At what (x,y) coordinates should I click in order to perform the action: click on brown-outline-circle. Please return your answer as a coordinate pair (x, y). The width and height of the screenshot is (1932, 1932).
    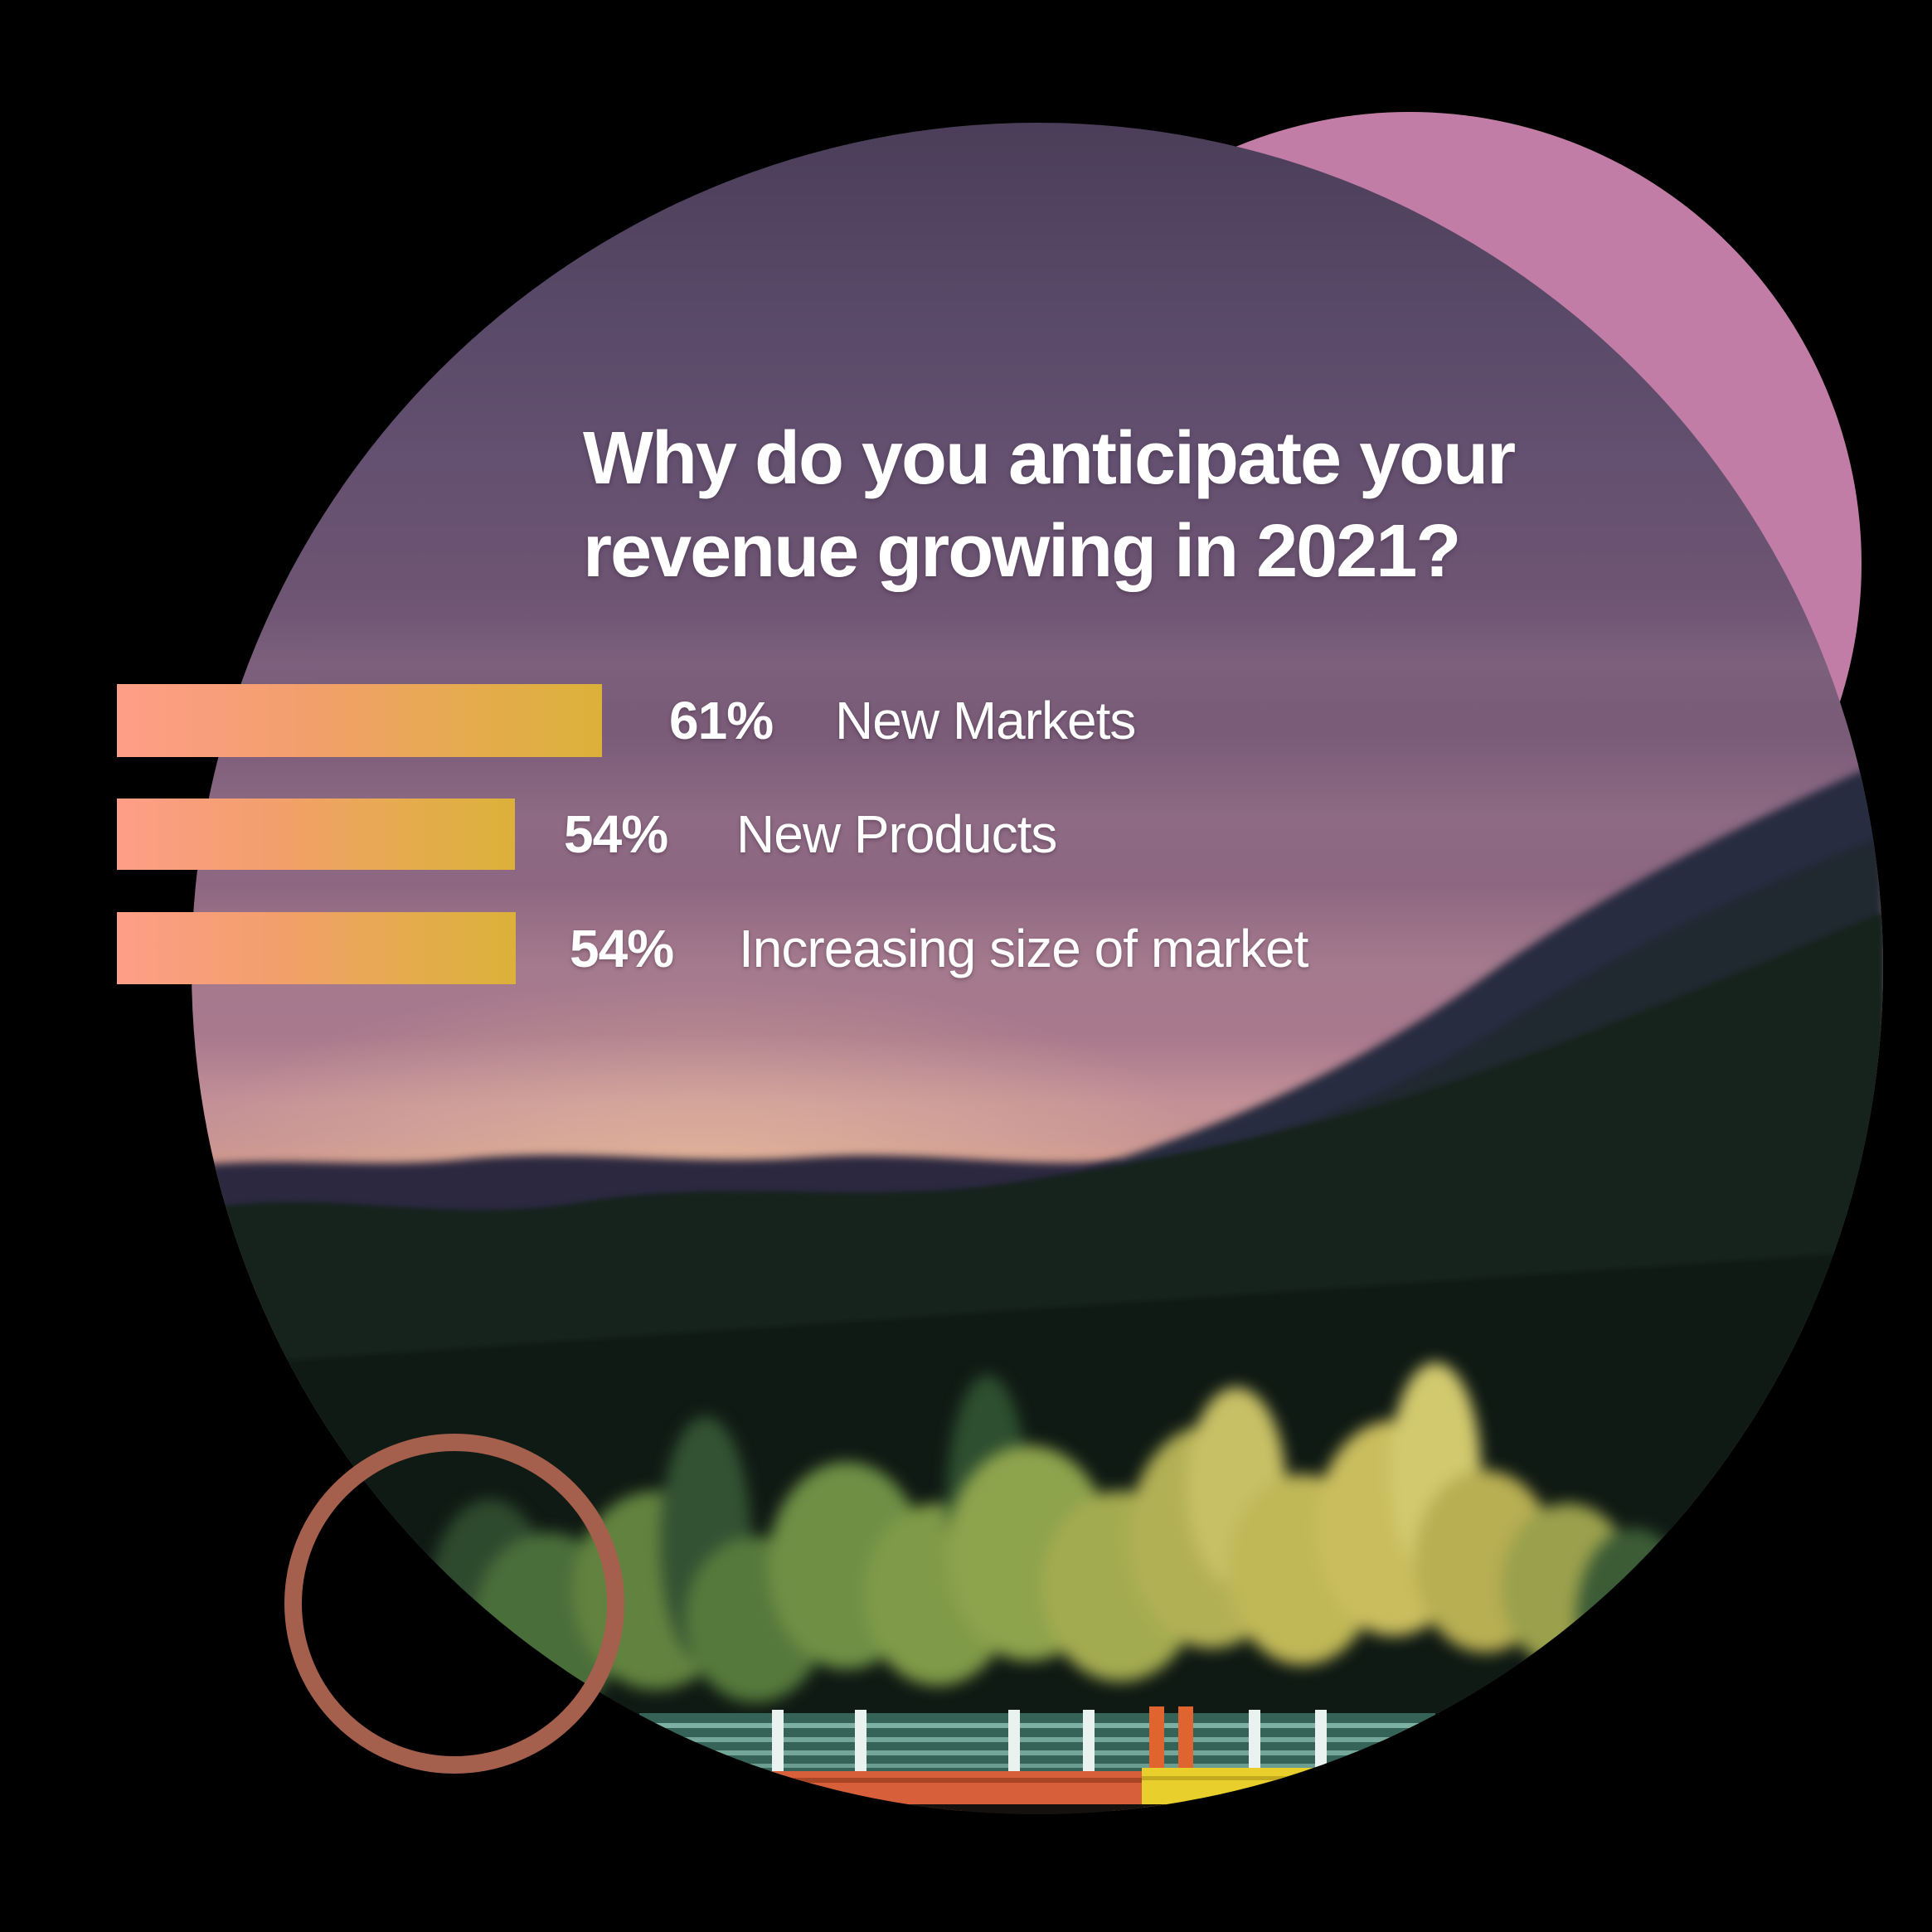
    Looking at the image, I should click on (454, 1604).